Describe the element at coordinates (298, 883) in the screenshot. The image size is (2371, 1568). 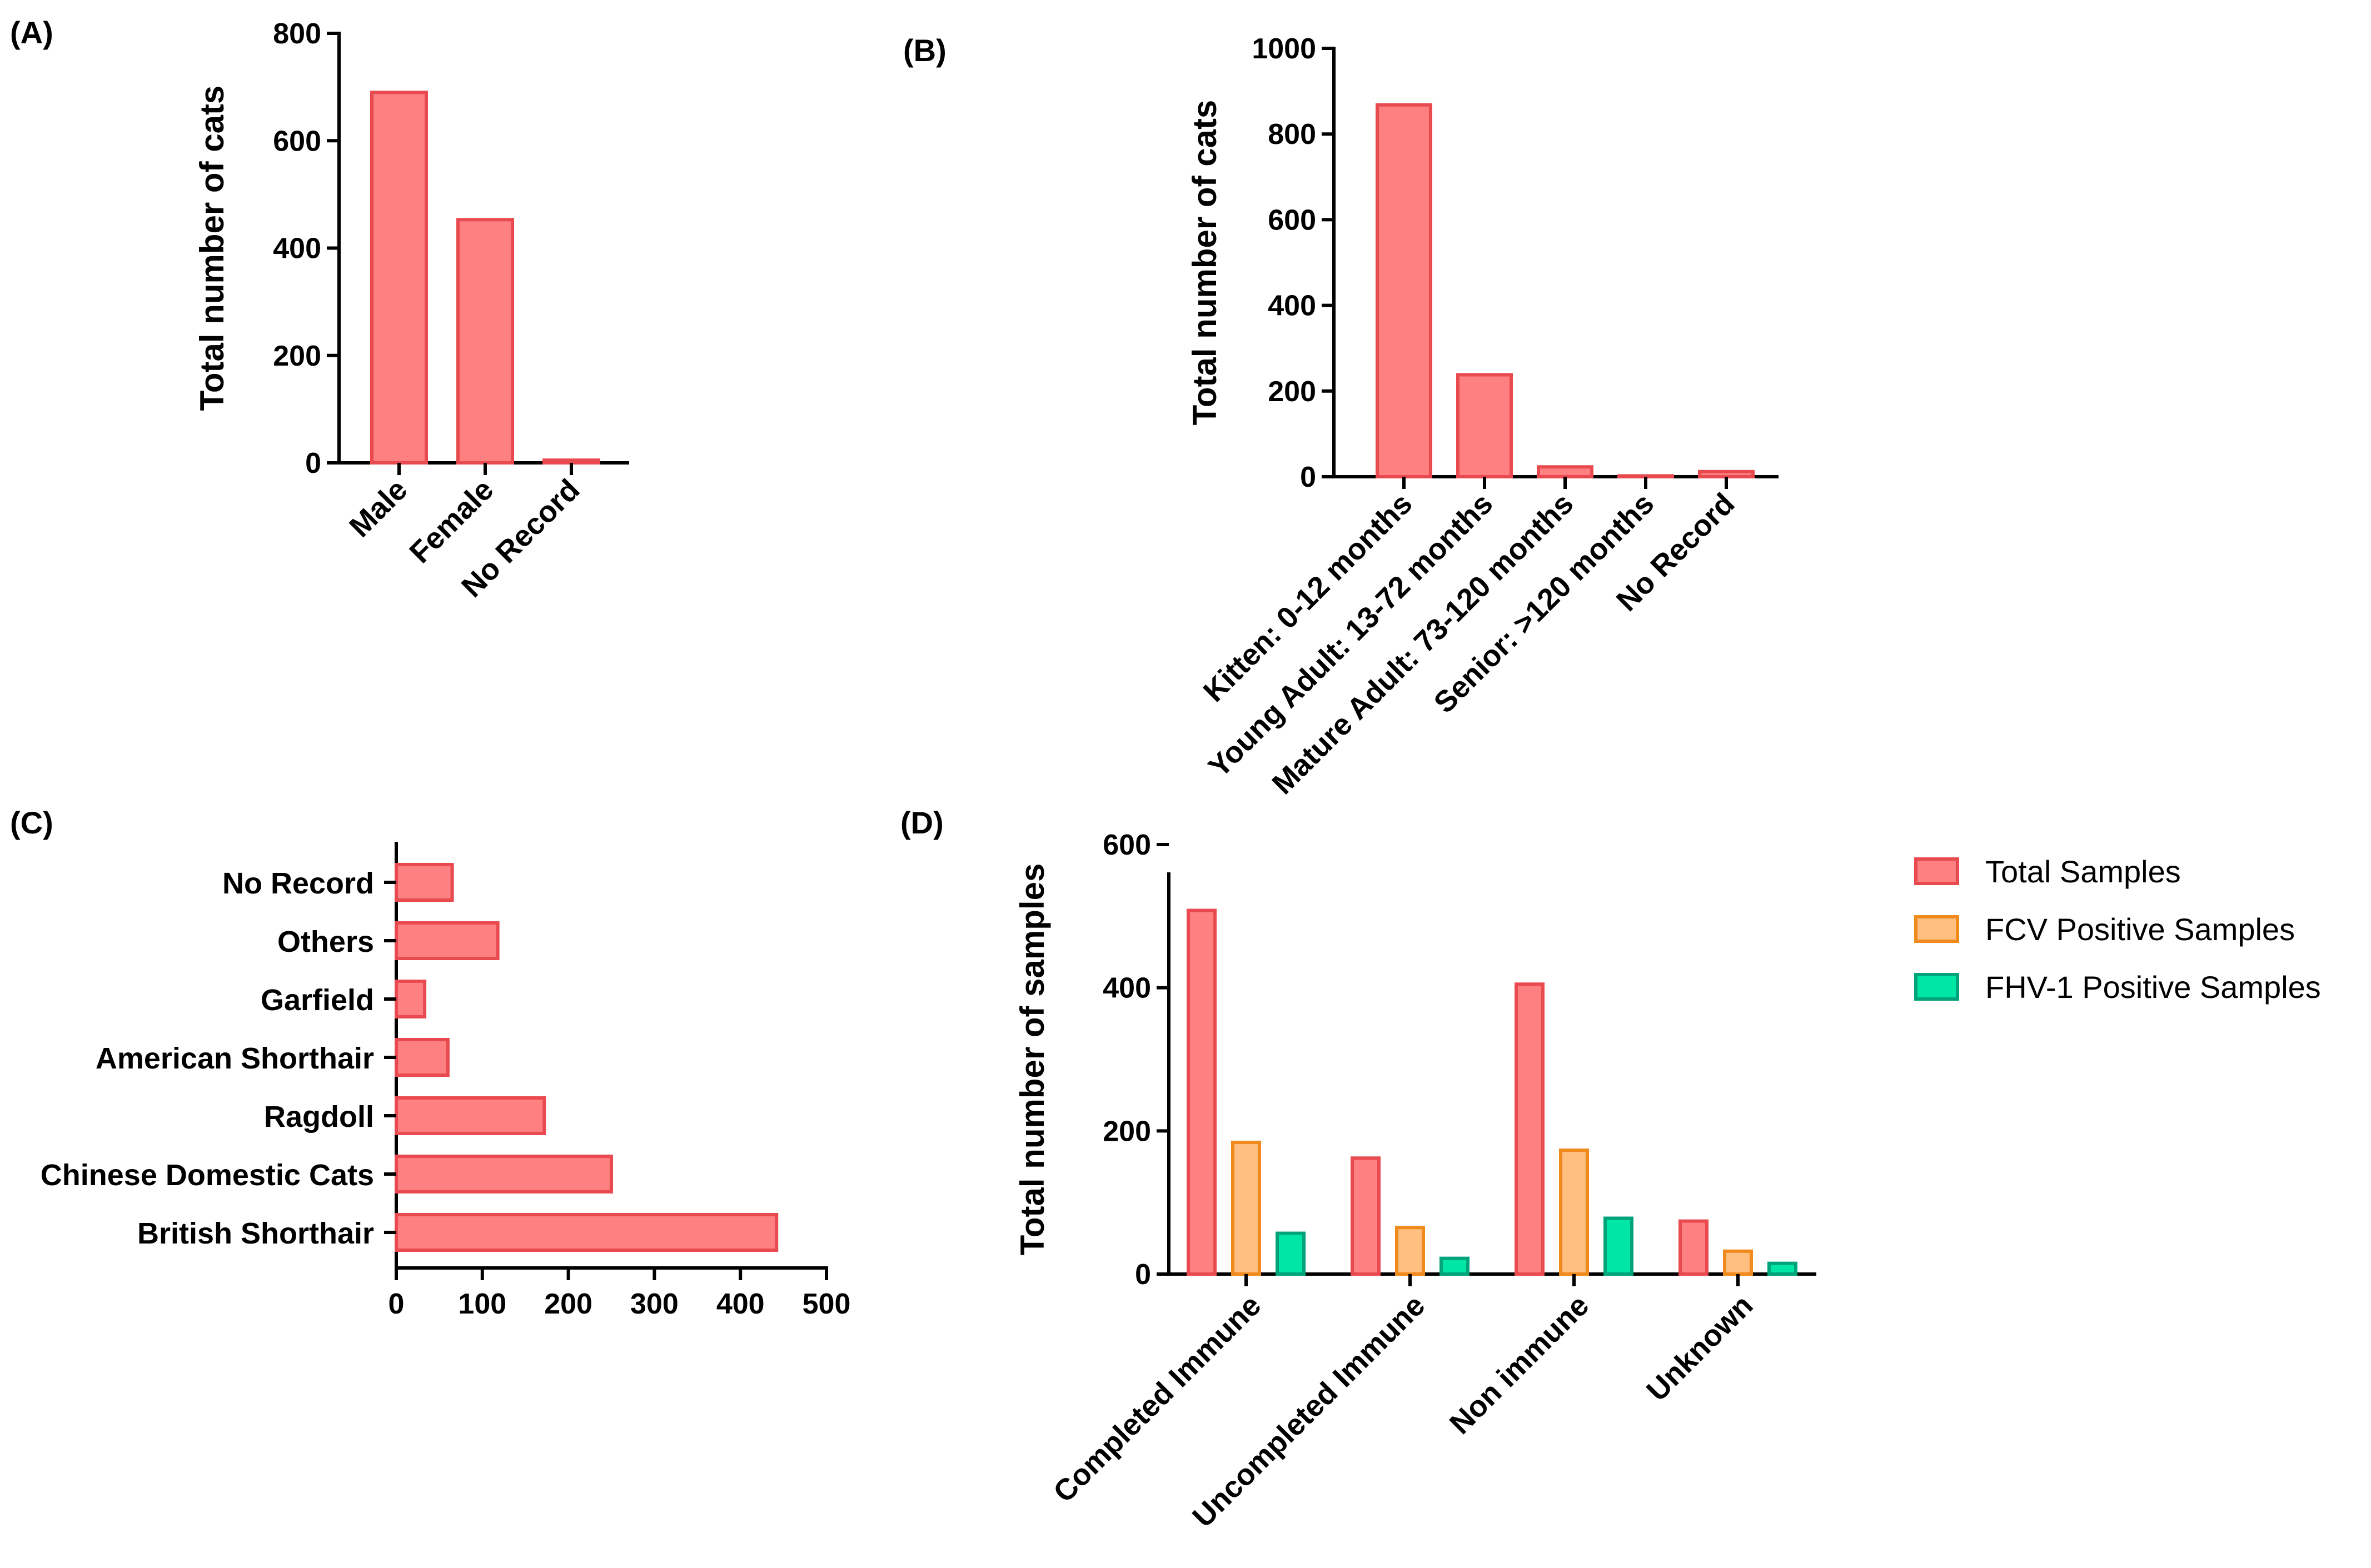
I see `y-tick-label: No Record` at that location.